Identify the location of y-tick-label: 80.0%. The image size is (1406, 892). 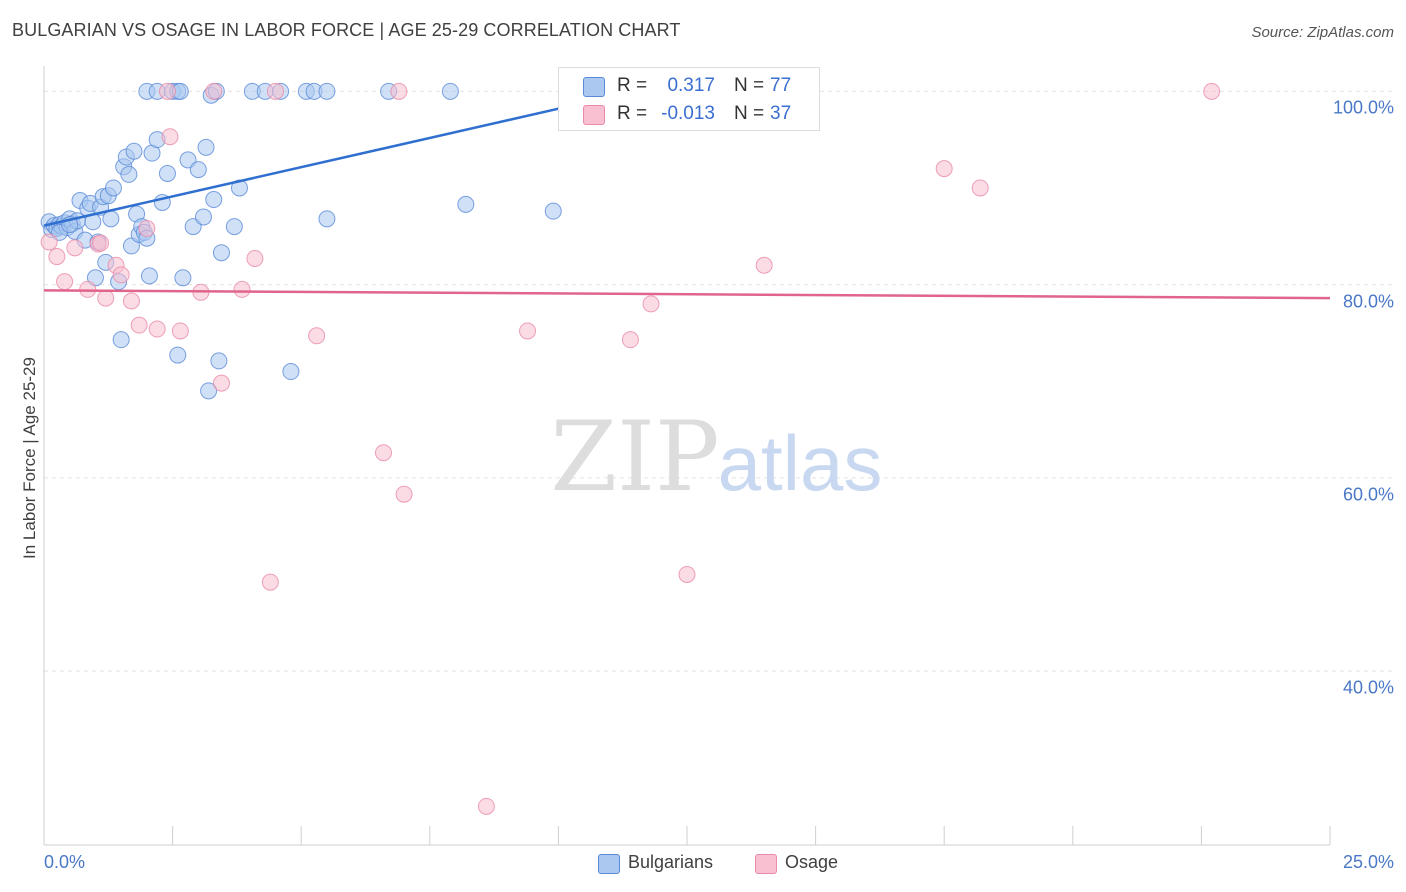
(1368, 301).